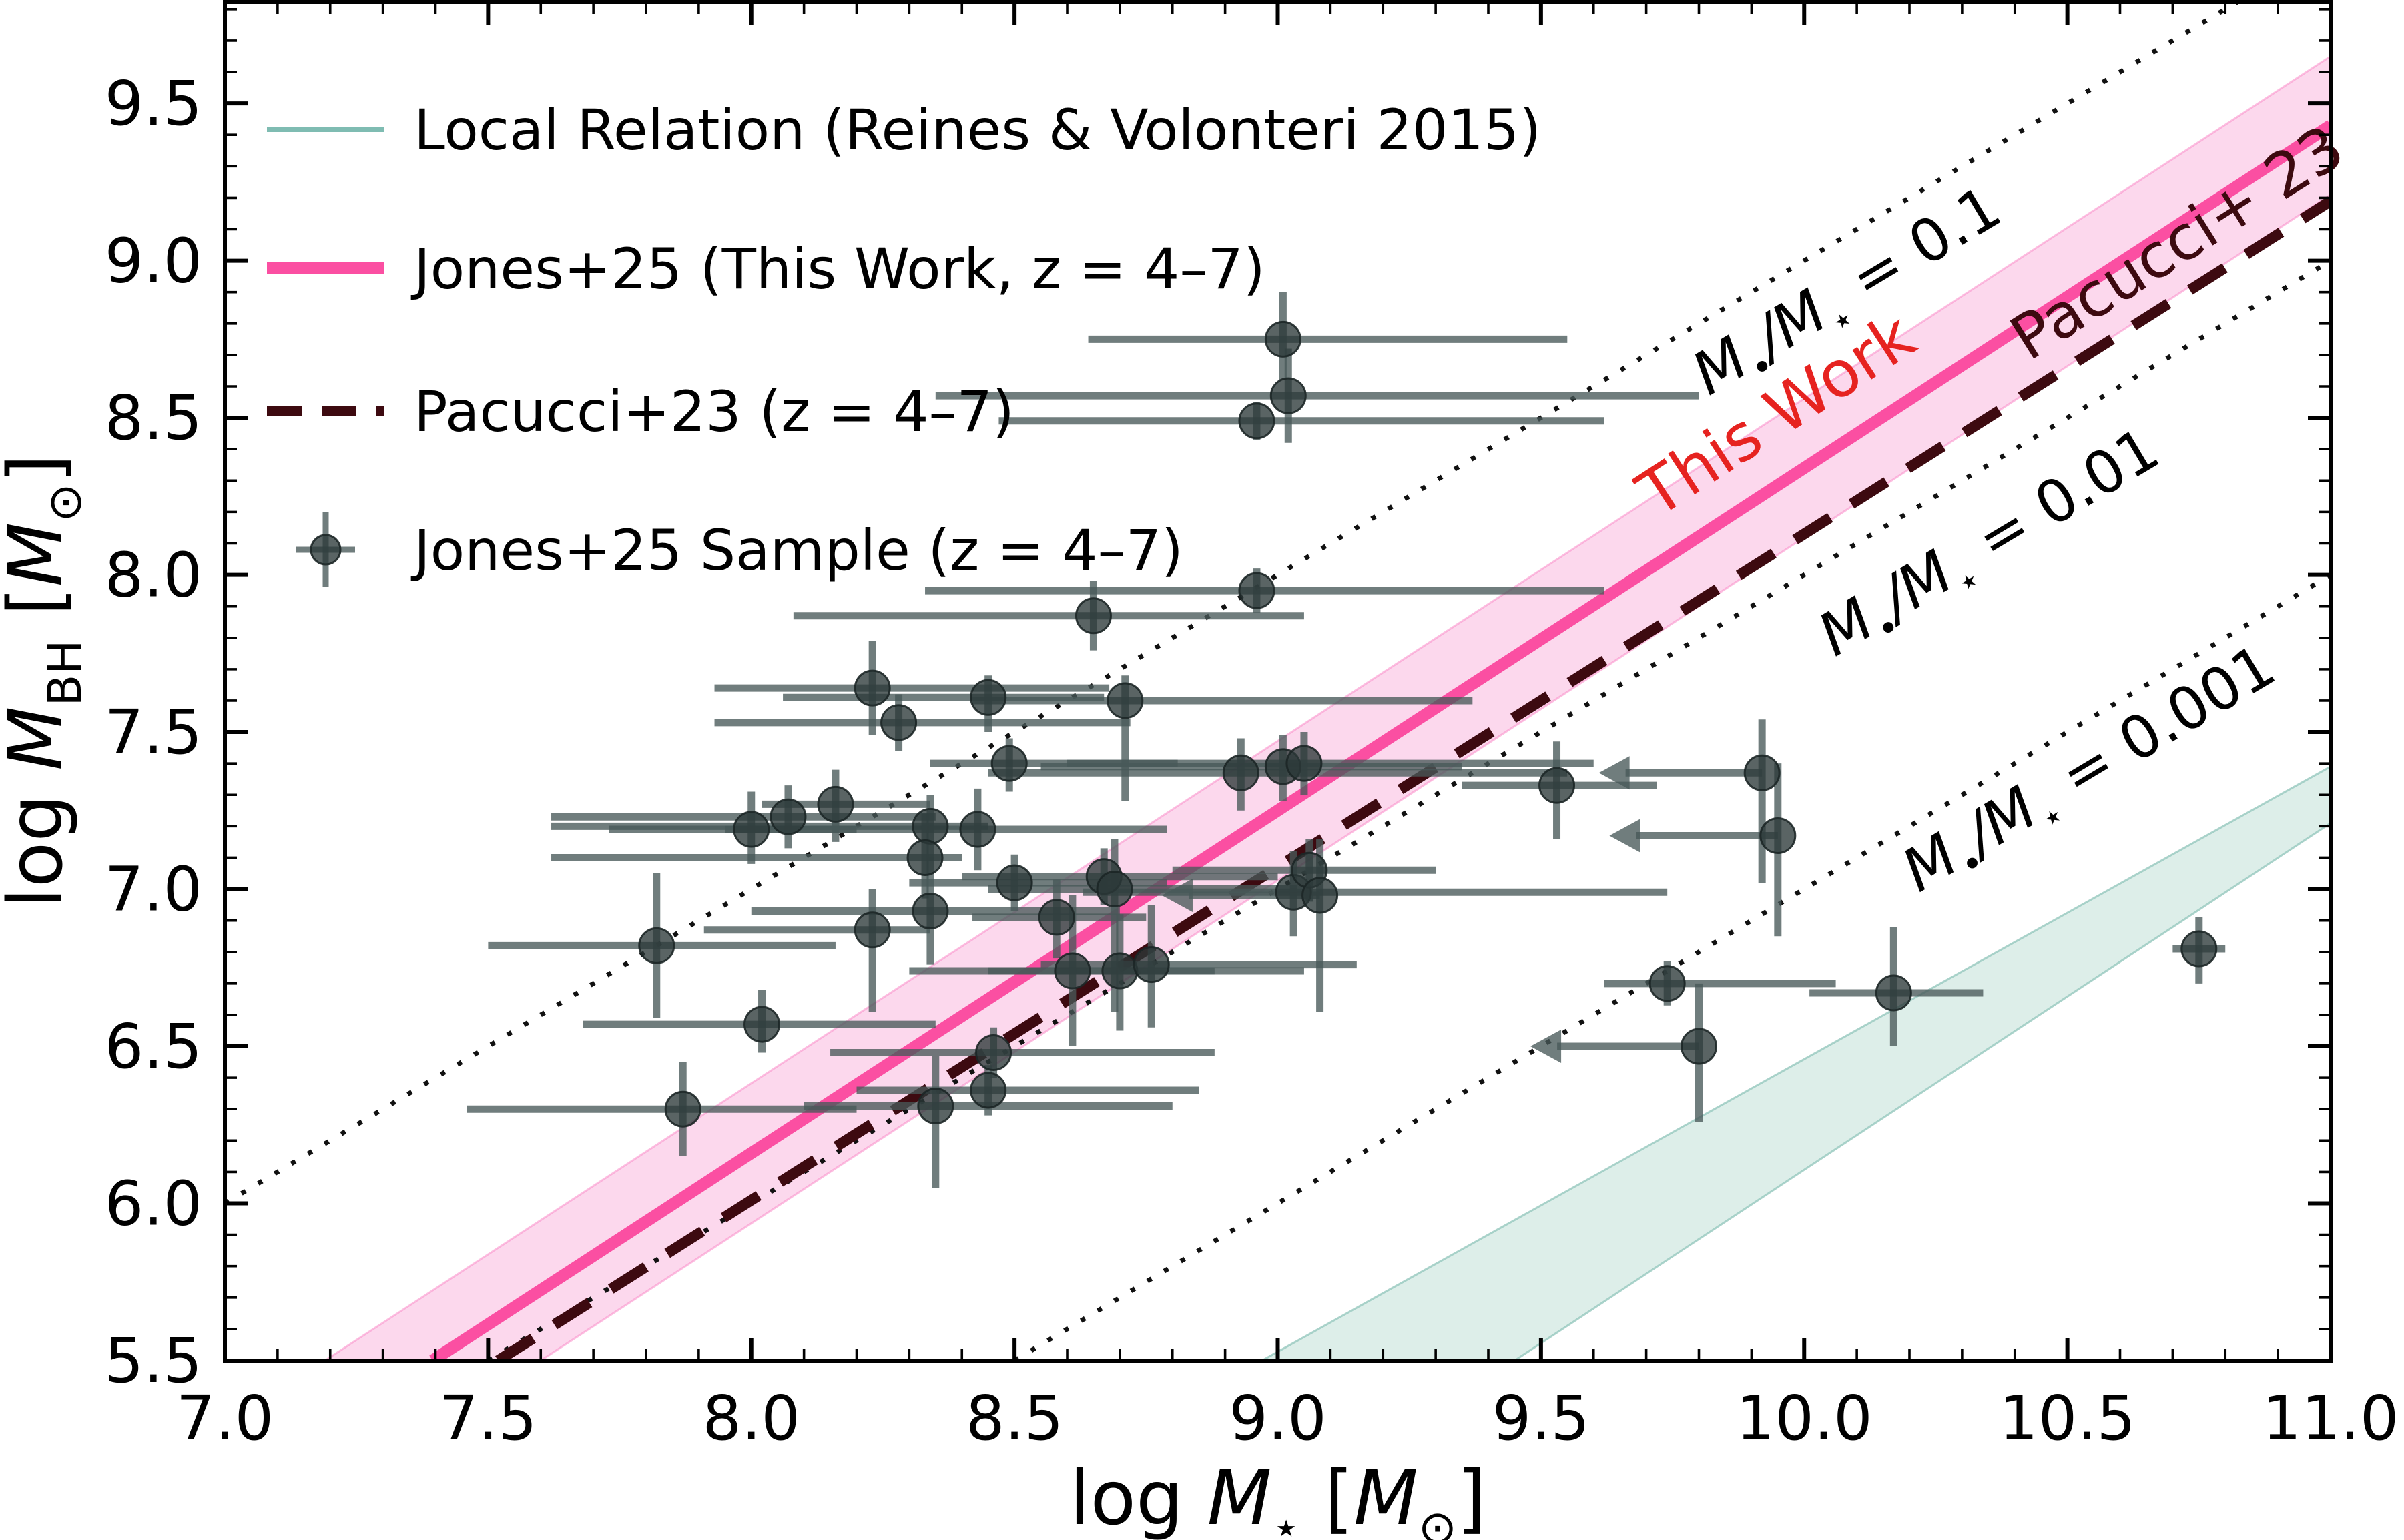 This screenshot has width=2404, height=1540. What do you see at coordinates (153, 575) in the screenshot?
I see `y-tick-label: 8.0` at bounding box center [153, 575].